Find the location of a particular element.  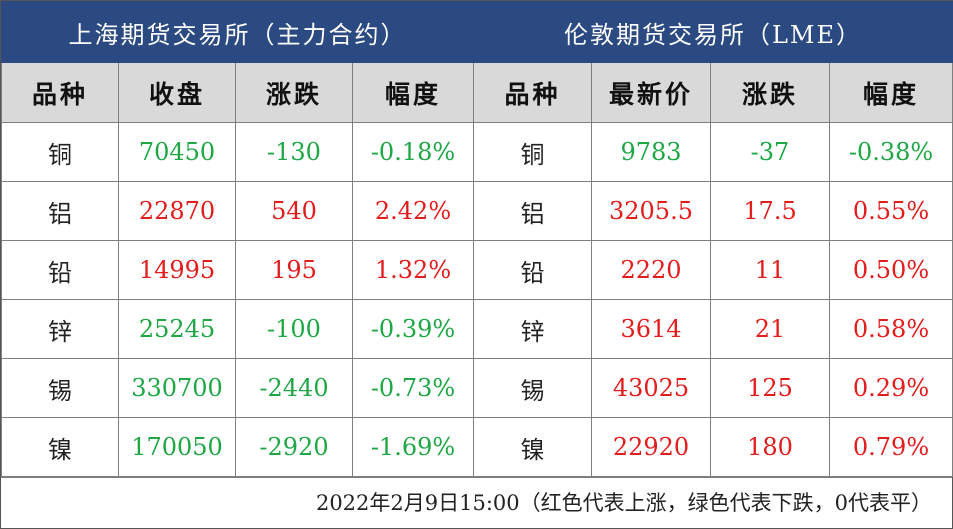

lme-change: 21 is located at coordinates (770, 329).